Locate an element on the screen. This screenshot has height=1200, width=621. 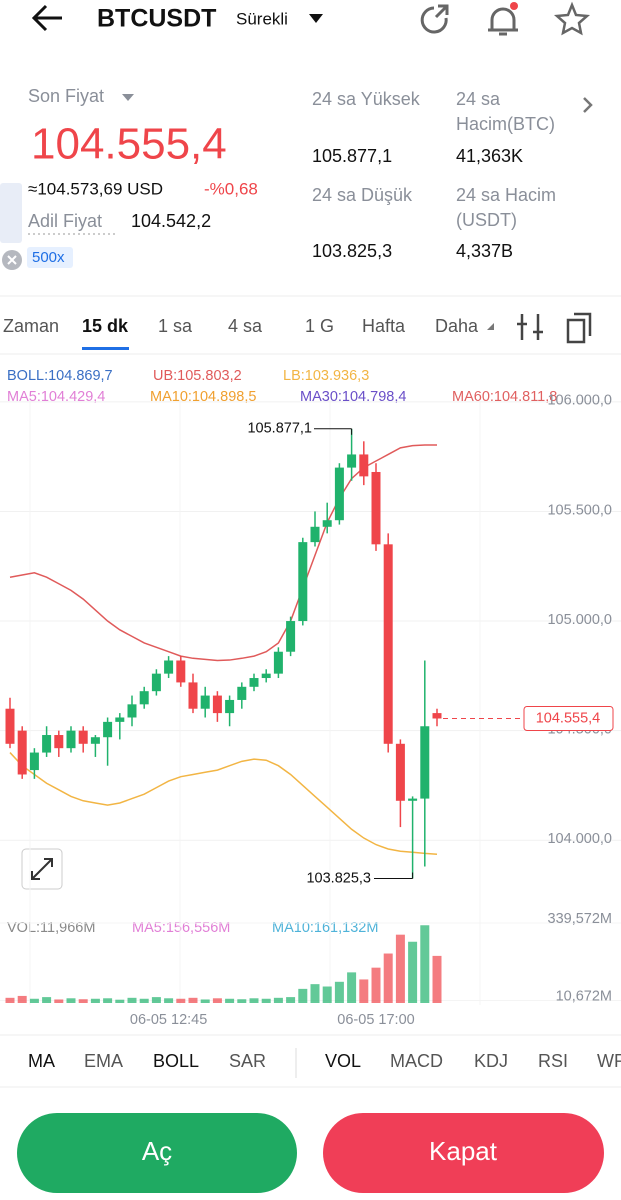
indicator-value: MA10:104.898,5 is located at coordinates (203, 397).